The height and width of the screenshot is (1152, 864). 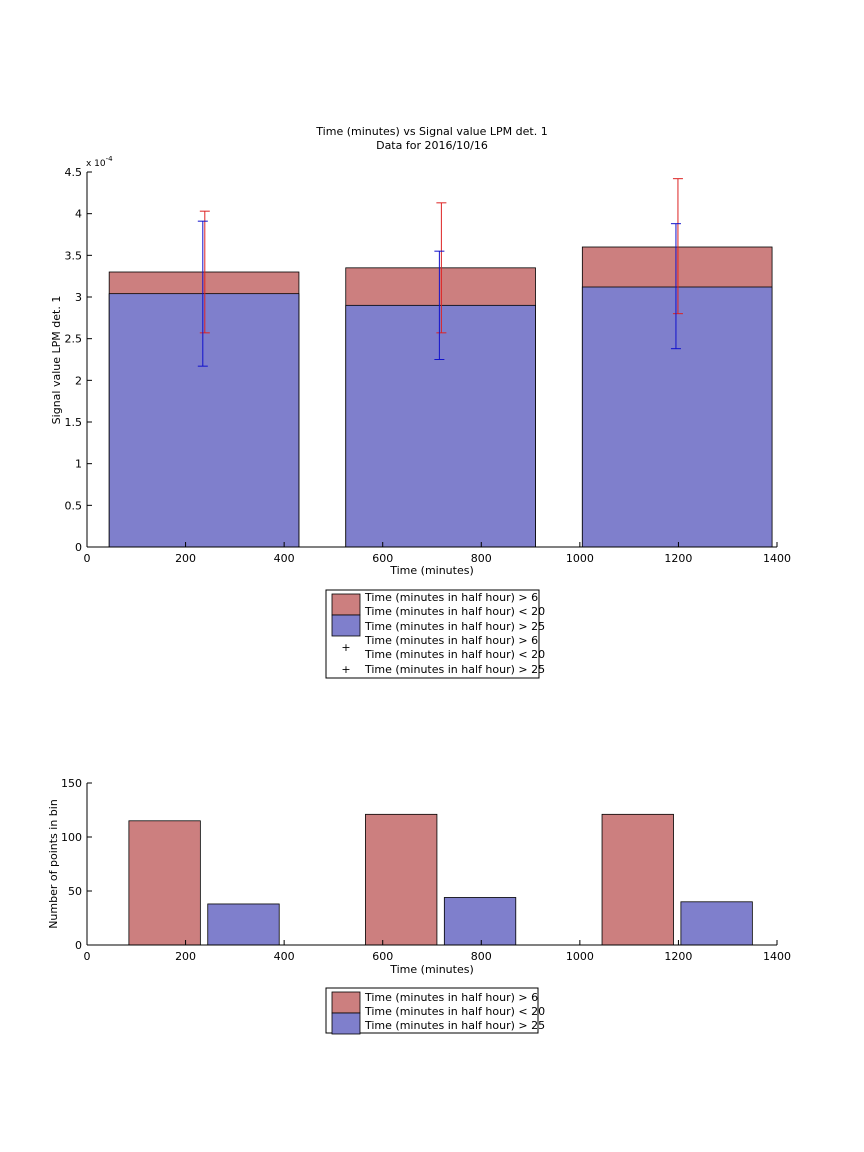 I want to click on chart2-x-tick-label: 600, so click(x=382, y=956).